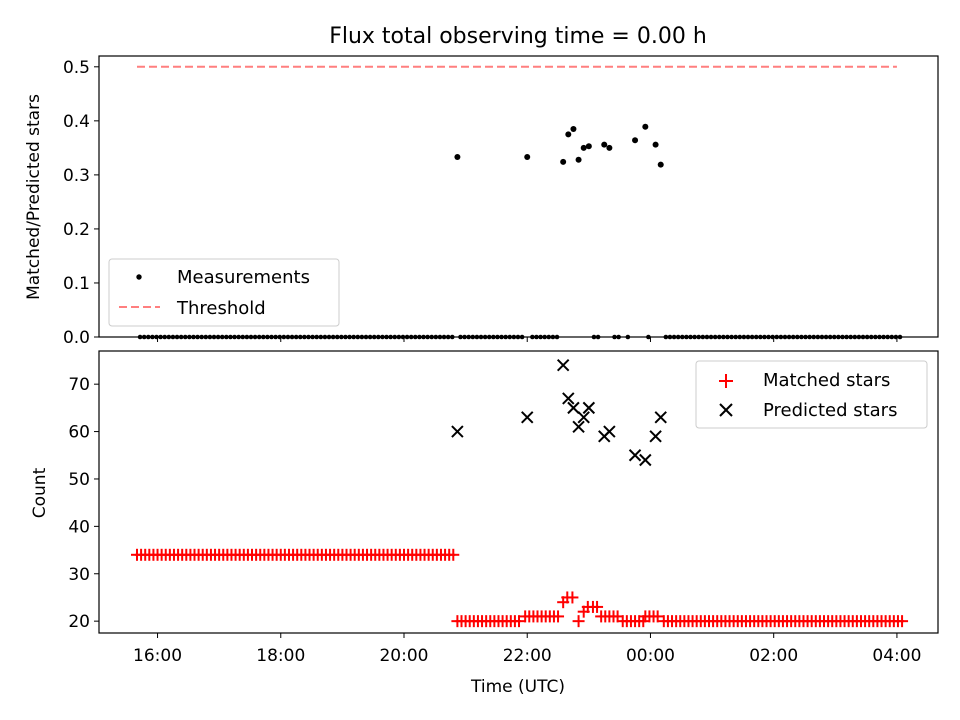  I want to click on legend-label-matched: Matched stars, so click(826, 380).